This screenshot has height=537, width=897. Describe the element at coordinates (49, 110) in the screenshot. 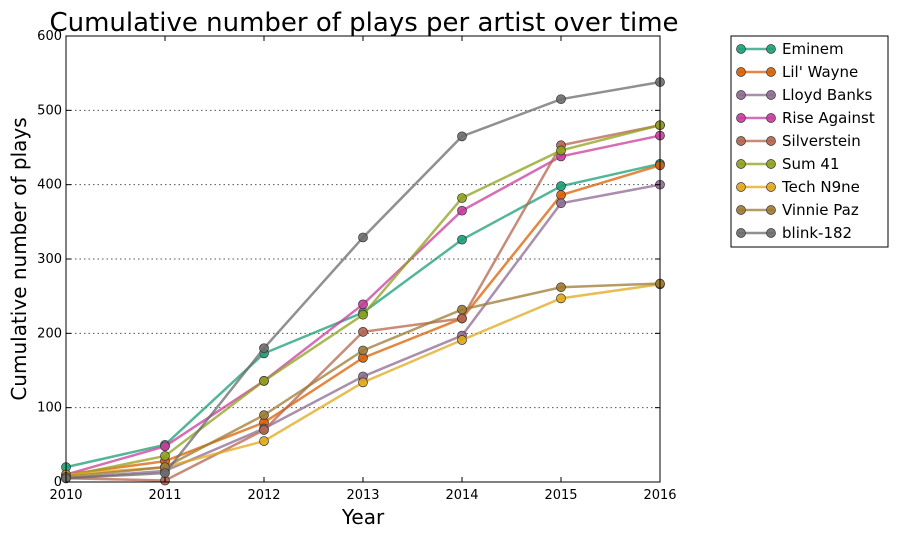

I see `y-tick-label: 500` at that location.